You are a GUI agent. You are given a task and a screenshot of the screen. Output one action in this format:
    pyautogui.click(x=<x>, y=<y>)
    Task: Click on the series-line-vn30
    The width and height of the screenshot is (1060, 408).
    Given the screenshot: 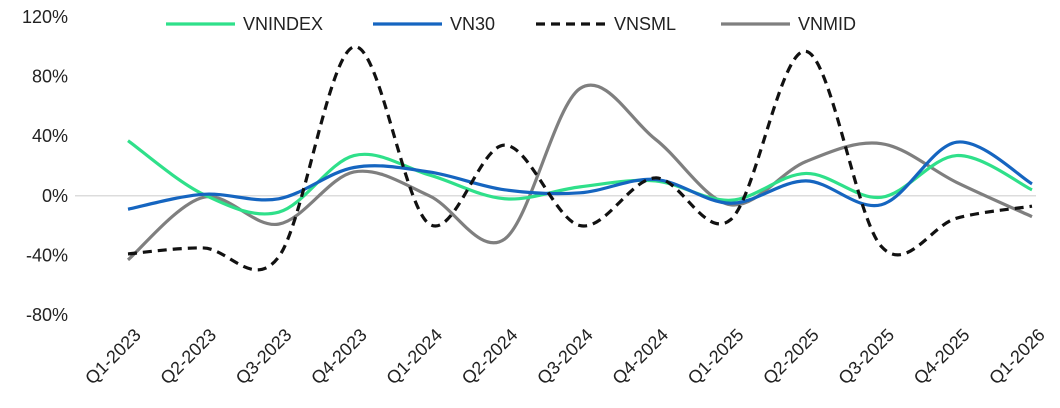 What is the action you would take?
    pyautogui.click(x=580, y=175)
    